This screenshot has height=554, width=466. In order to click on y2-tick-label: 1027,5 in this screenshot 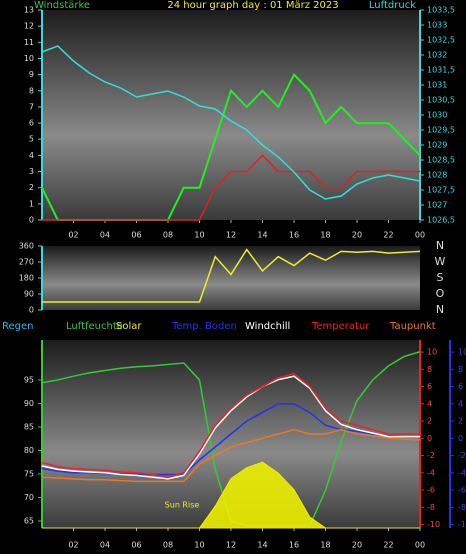, I will do `click(441, 190)`.